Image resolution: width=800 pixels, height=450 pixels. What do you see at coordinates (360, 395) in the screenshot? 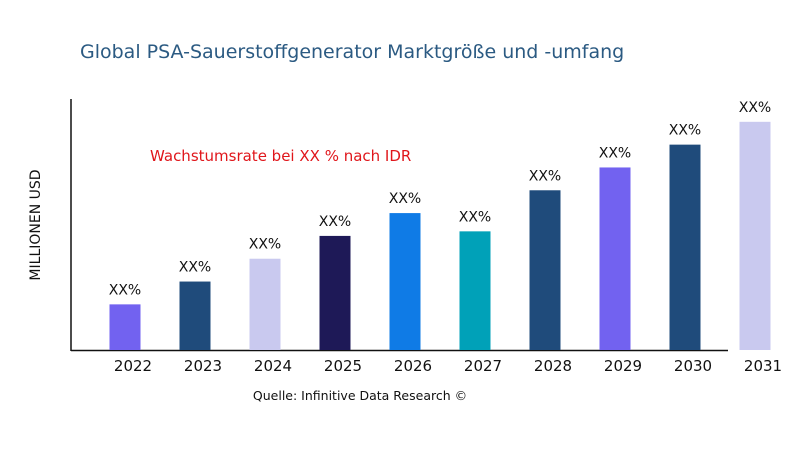
I see `source-note: Quelle: Infinitive Data Research ©` at bounding box center [360, 395].